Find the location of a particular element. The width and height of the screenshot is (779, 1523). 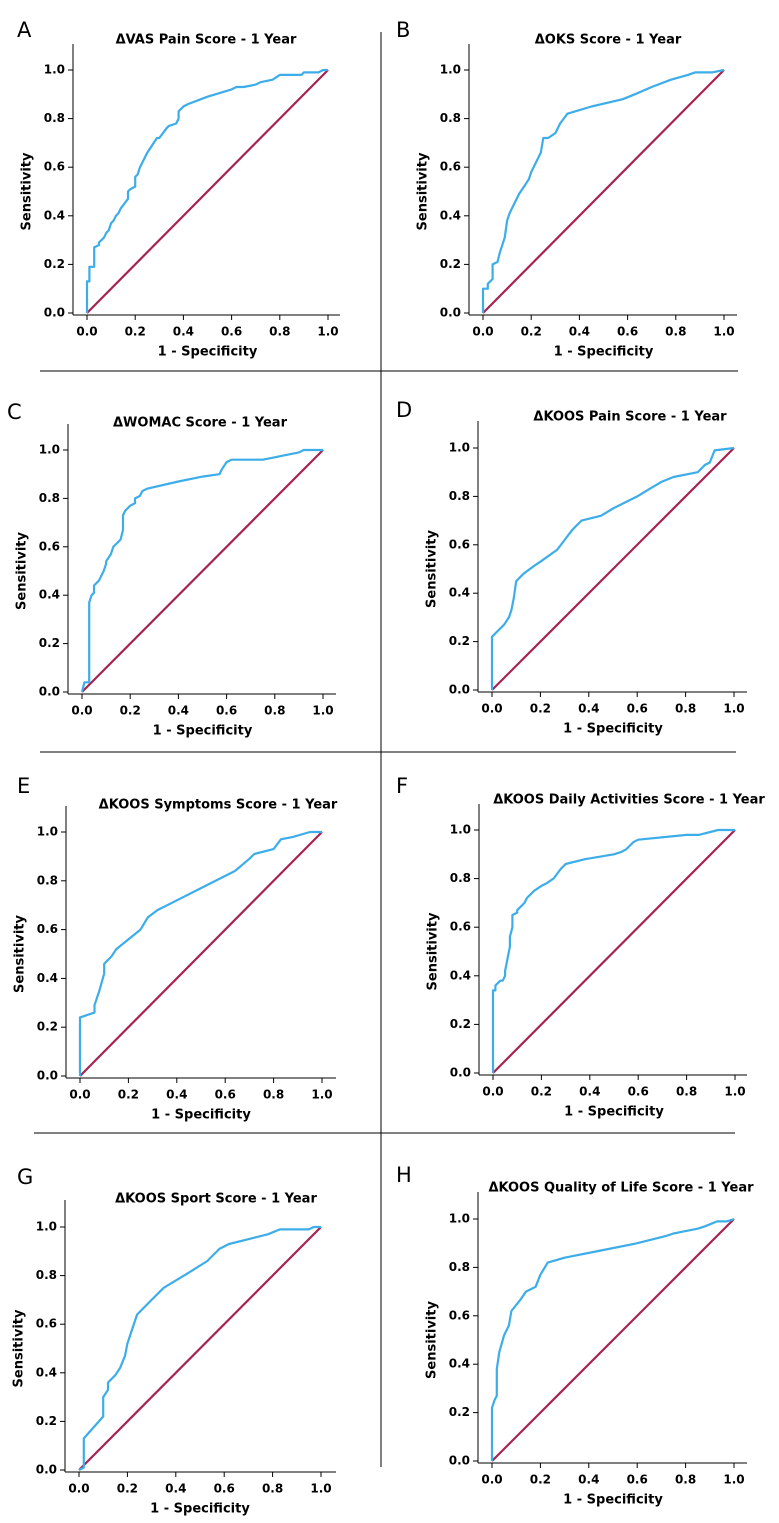

panel-h-x-tick-label: 0.6 is located at coordinates (637, 1480).